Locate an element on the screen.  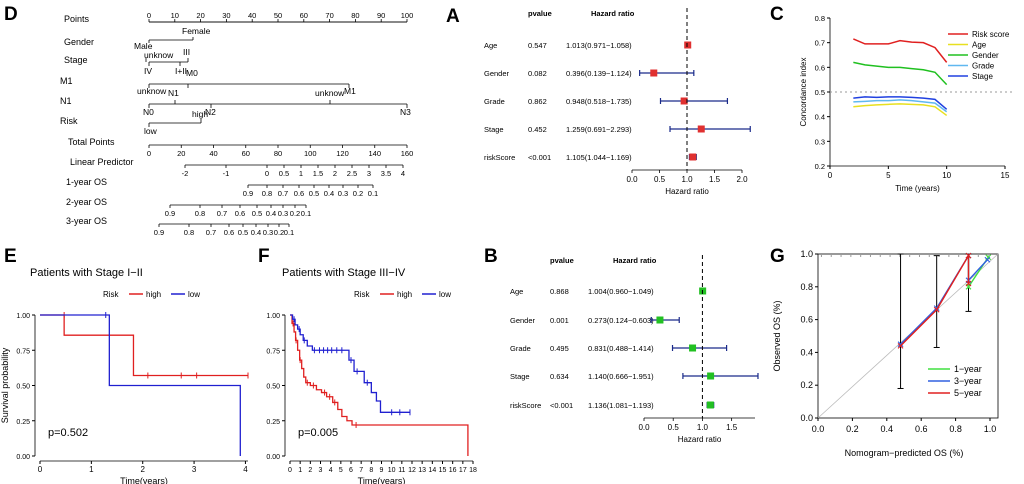
calib-x-tick-label: 0.6 is located at coordinates (921, 429).